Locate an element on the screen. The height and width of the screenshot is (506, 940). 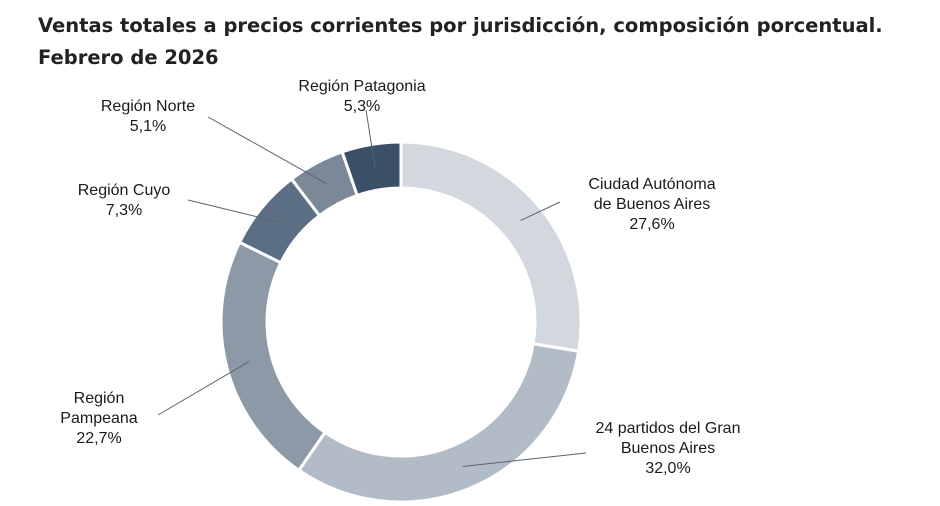
name-label-0-1: de Buenos Aires is located at coordinates (652, 204).